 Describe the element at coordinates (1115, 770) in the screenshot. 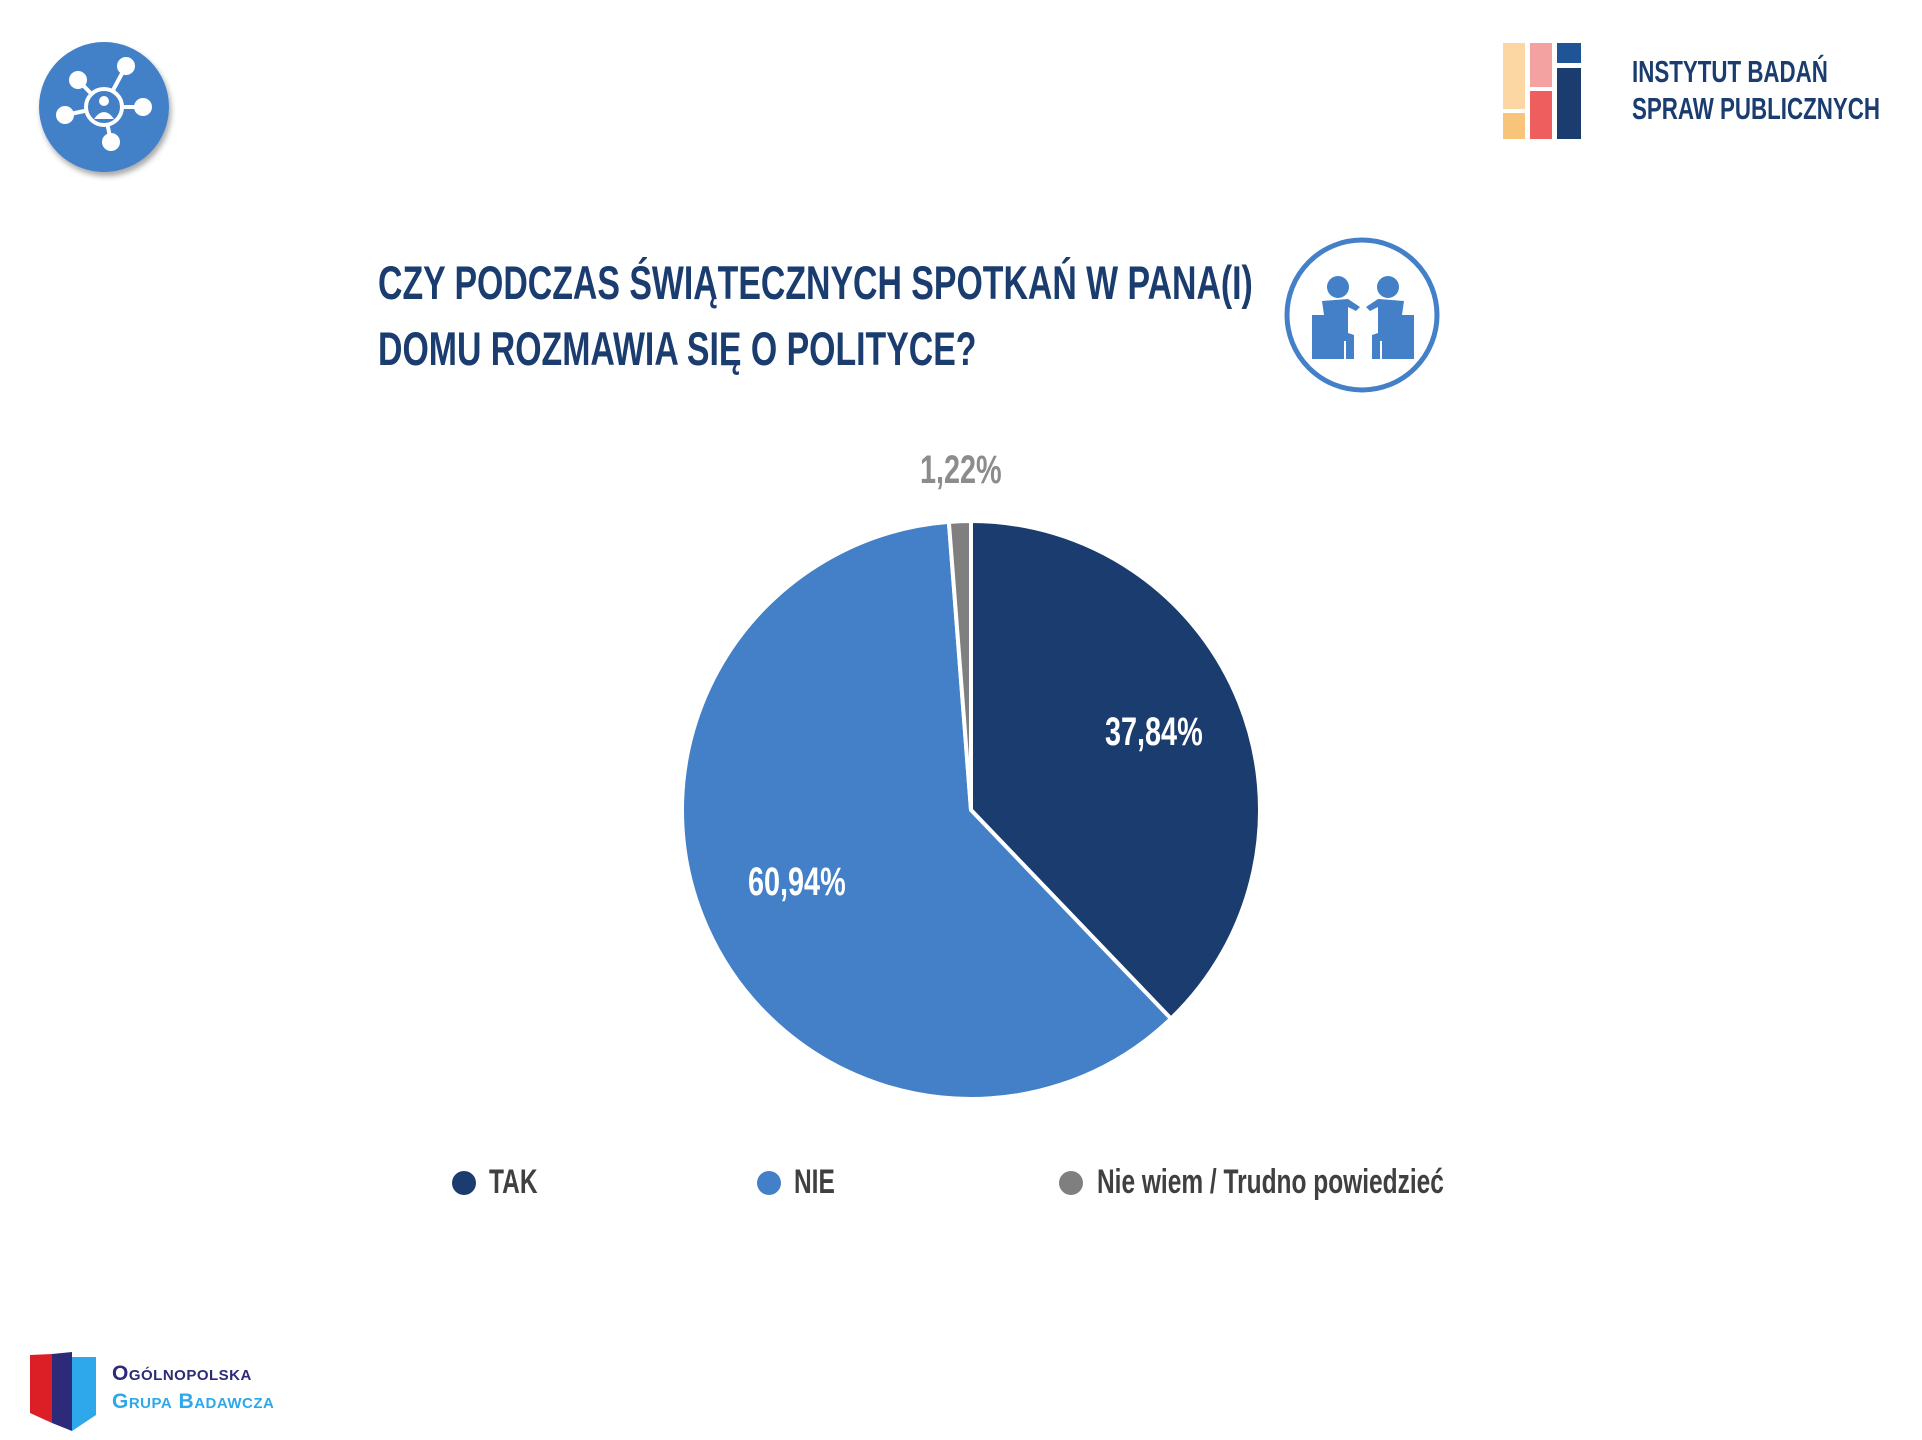

I see `slice-tak` at that location.